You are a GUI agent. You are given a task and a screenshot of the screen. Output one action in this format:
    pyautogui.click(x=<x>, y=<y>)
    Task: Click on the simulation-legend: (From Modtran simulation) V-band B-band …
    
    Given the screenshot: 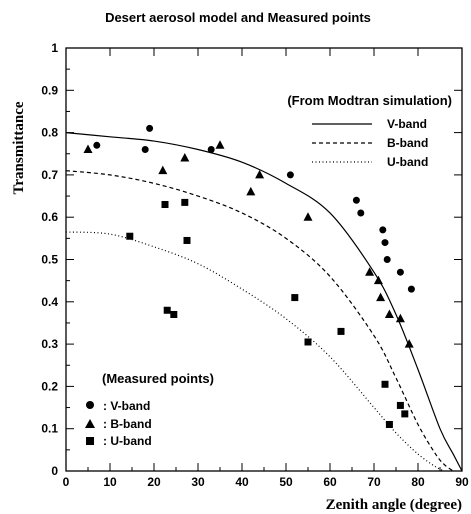 What is the action you would take?
    pyautogui.click(x=369, y=131)
    